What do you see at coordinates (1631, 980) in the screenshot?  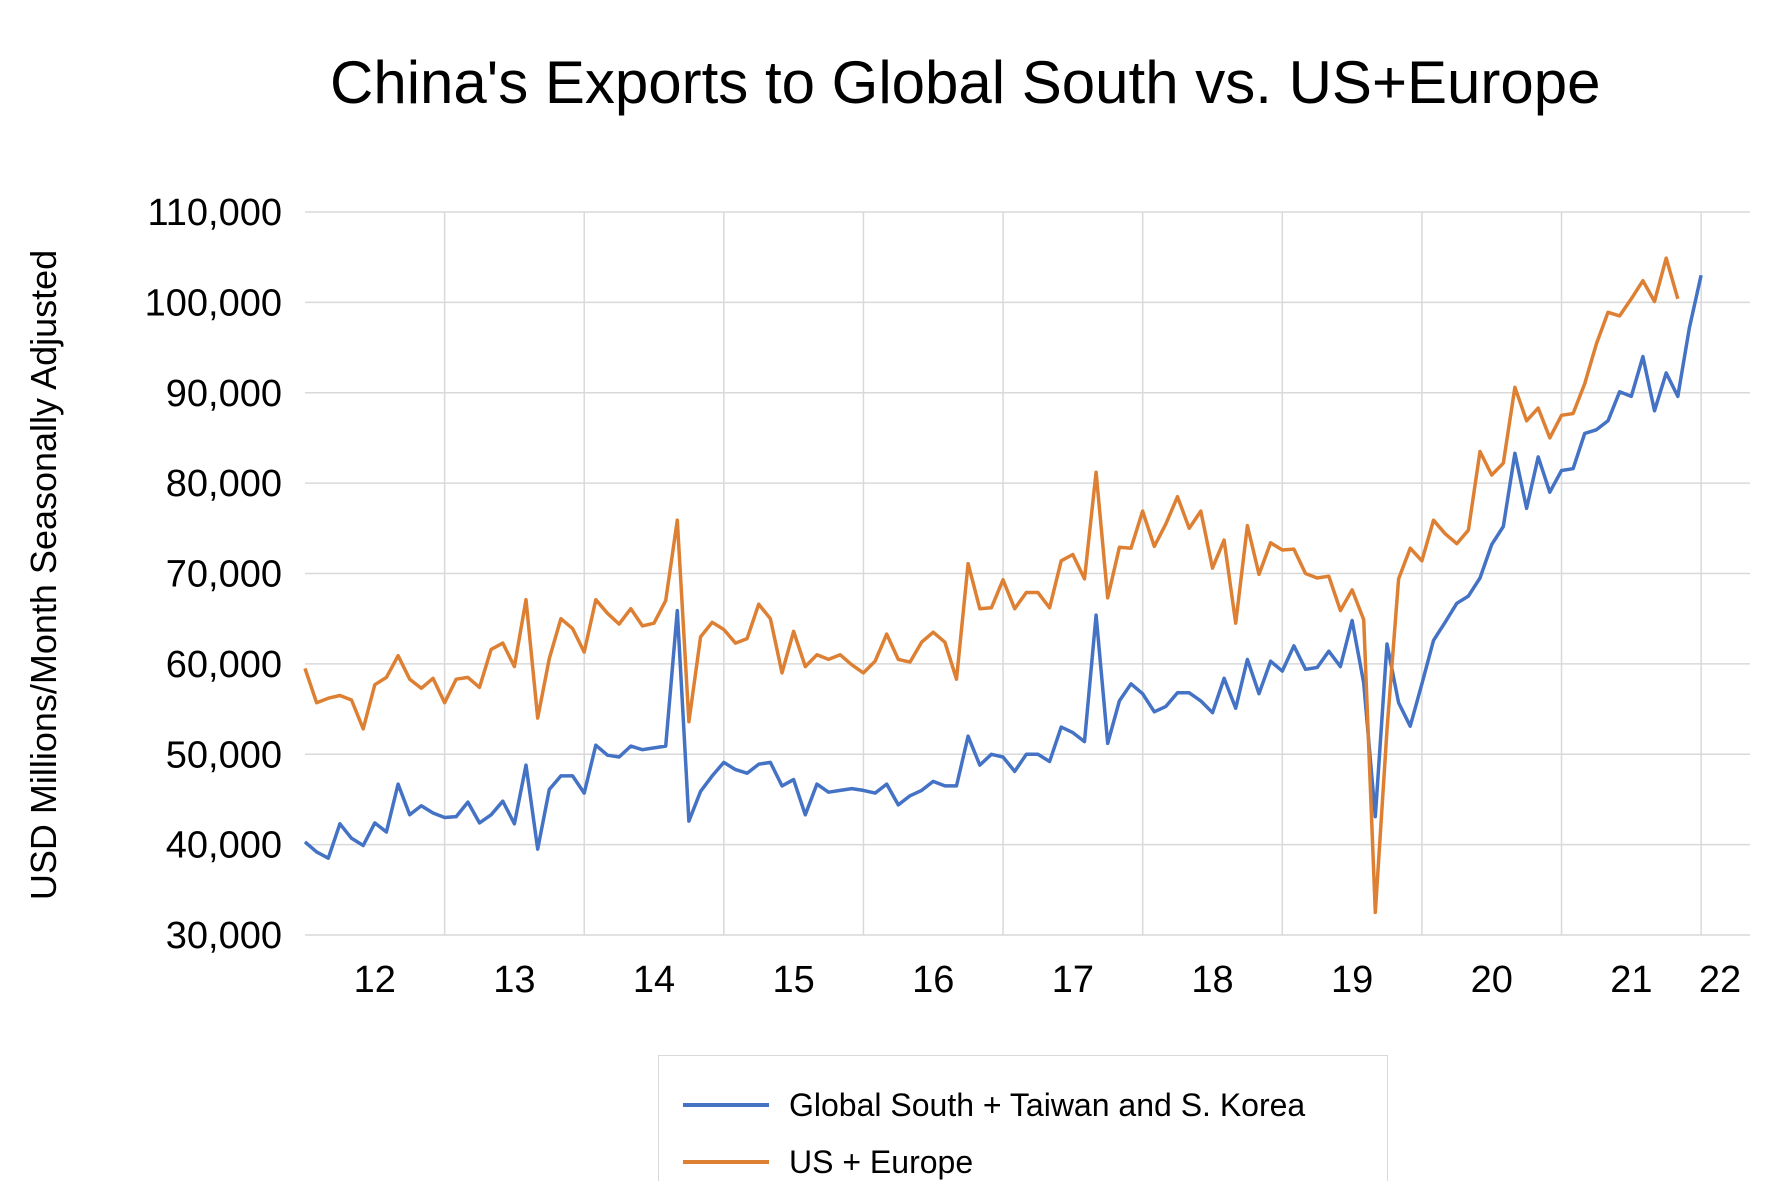 I see `x-tick-label: 21` at bounding box center [1631, 980].